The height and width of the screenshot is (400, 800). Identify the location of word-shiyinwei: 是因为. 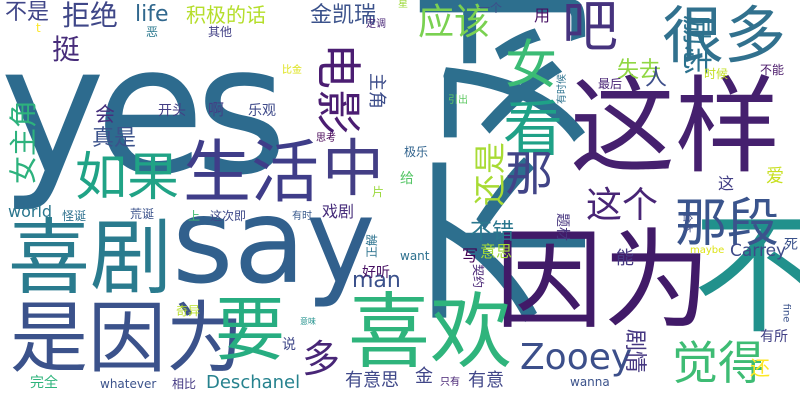
(127, 339).